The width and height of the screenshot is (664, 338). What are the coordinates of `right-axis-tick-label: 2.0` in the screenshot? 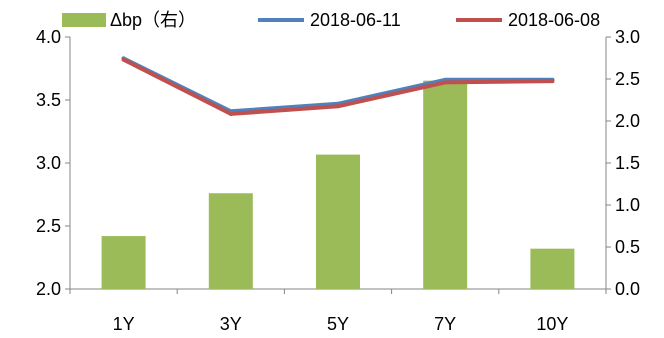 It's located at (627, 121).